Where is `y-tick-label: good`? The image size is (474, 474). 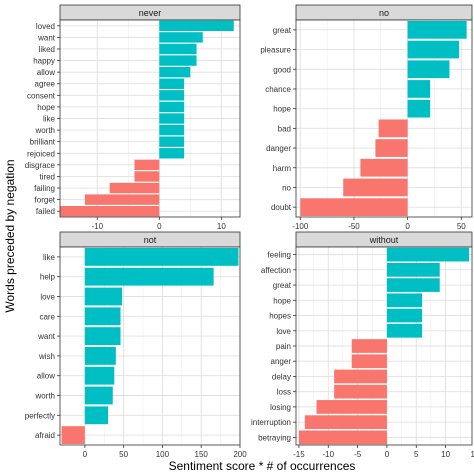 y-tick-label: good is located at coordinates (282, 69).